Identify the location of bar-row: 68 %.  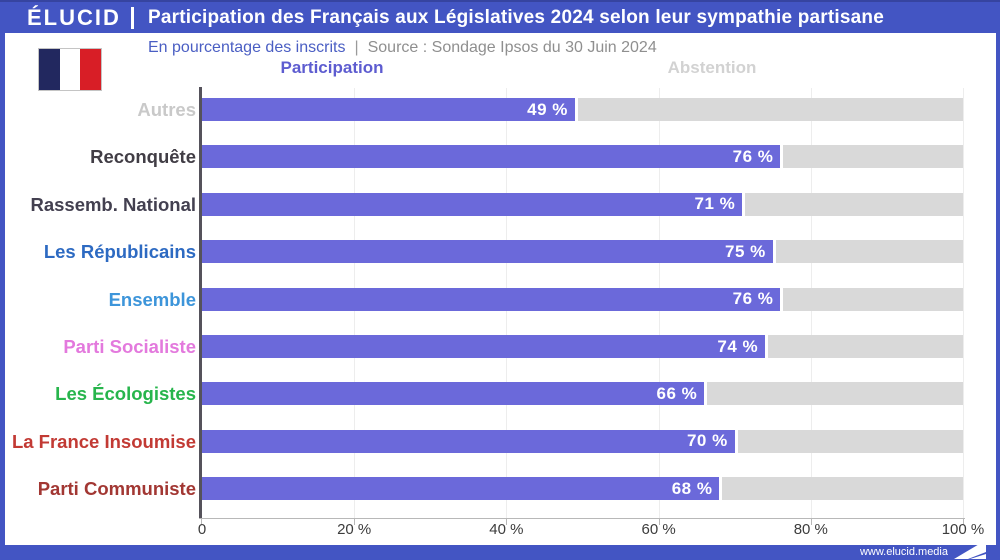
(582, 489).